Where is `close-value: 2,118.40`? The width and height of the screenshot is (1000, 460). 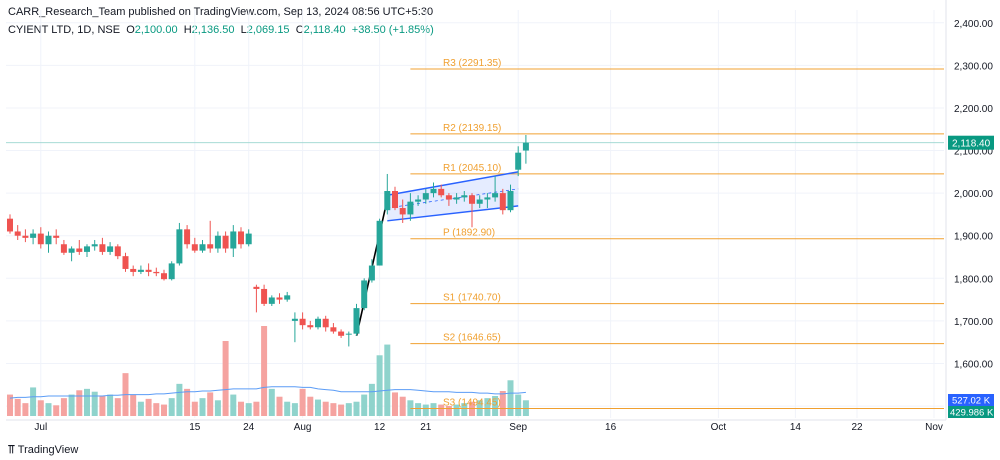 close-value: 2,118.40 is located at coordinates (324, 30).